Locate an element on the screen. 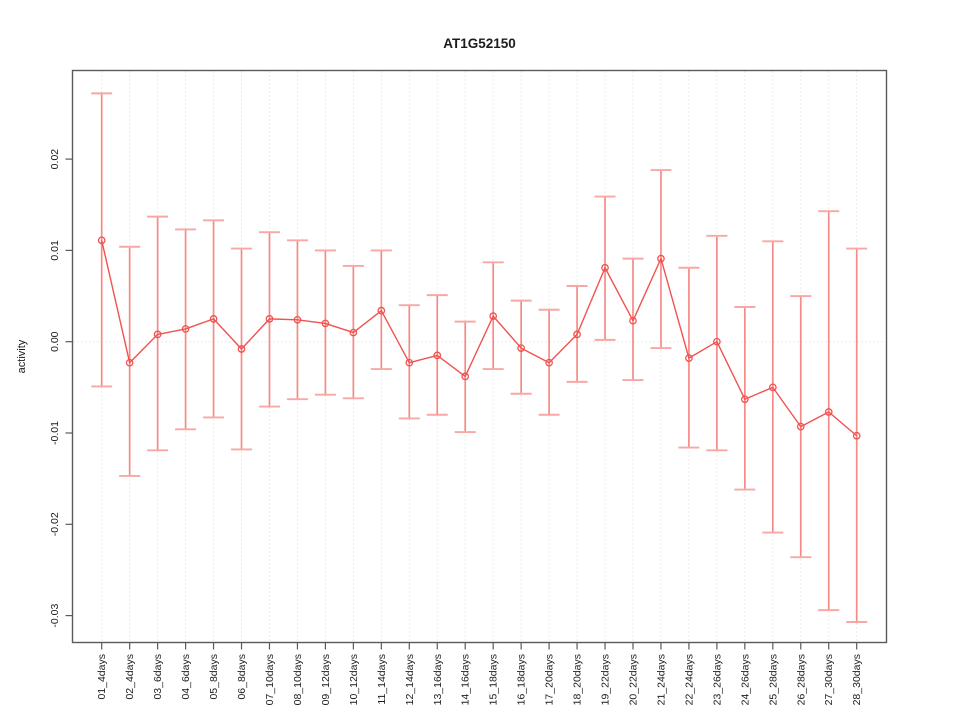 The width and height of the screenshot is (960, 720). x-tick-label: 16_18days is located at coordinates (522, 679).